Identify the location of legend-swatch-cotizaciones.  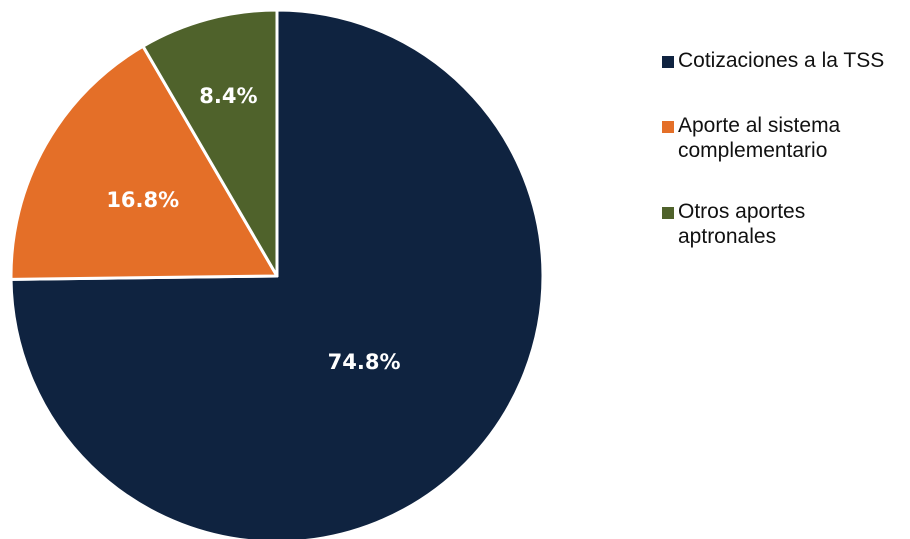
(668, 62).